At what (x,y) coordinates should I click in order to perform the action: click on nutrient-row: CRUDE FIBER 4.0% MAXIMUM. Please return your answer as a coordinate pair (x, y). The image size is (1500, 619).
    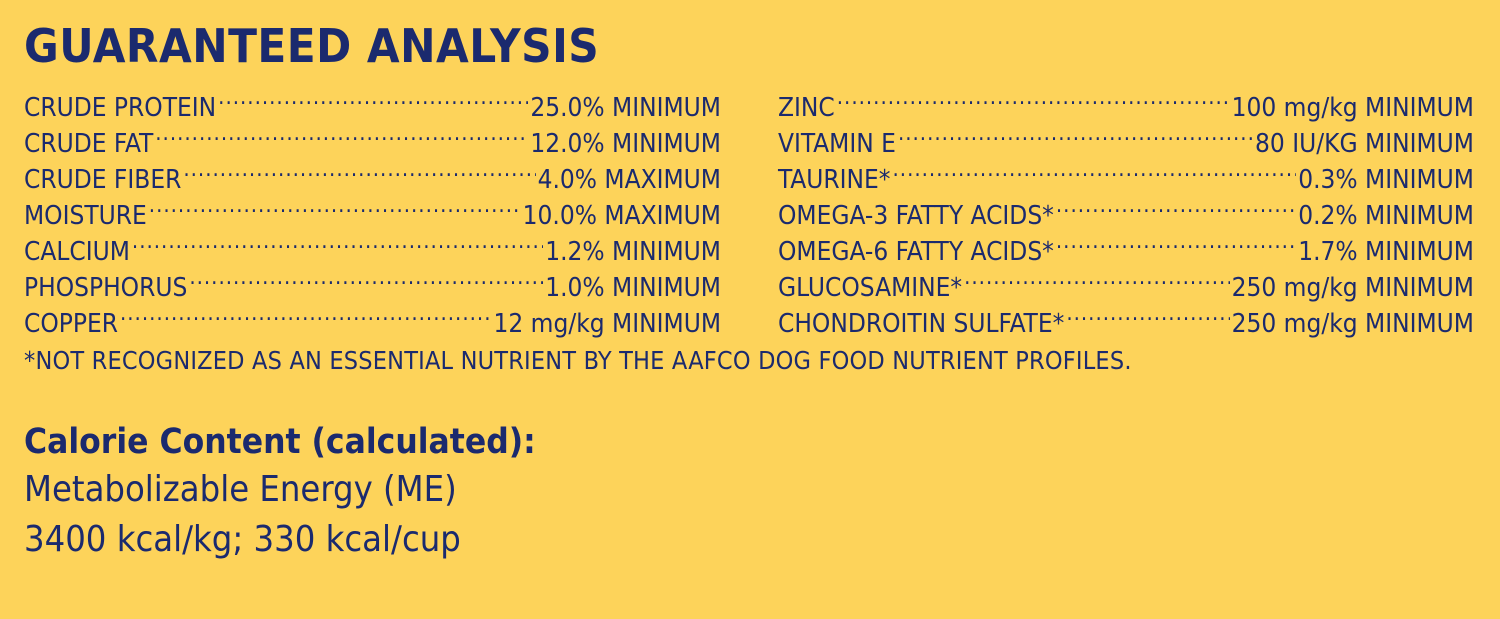
    Looking at the image, I should click on (372, 173).